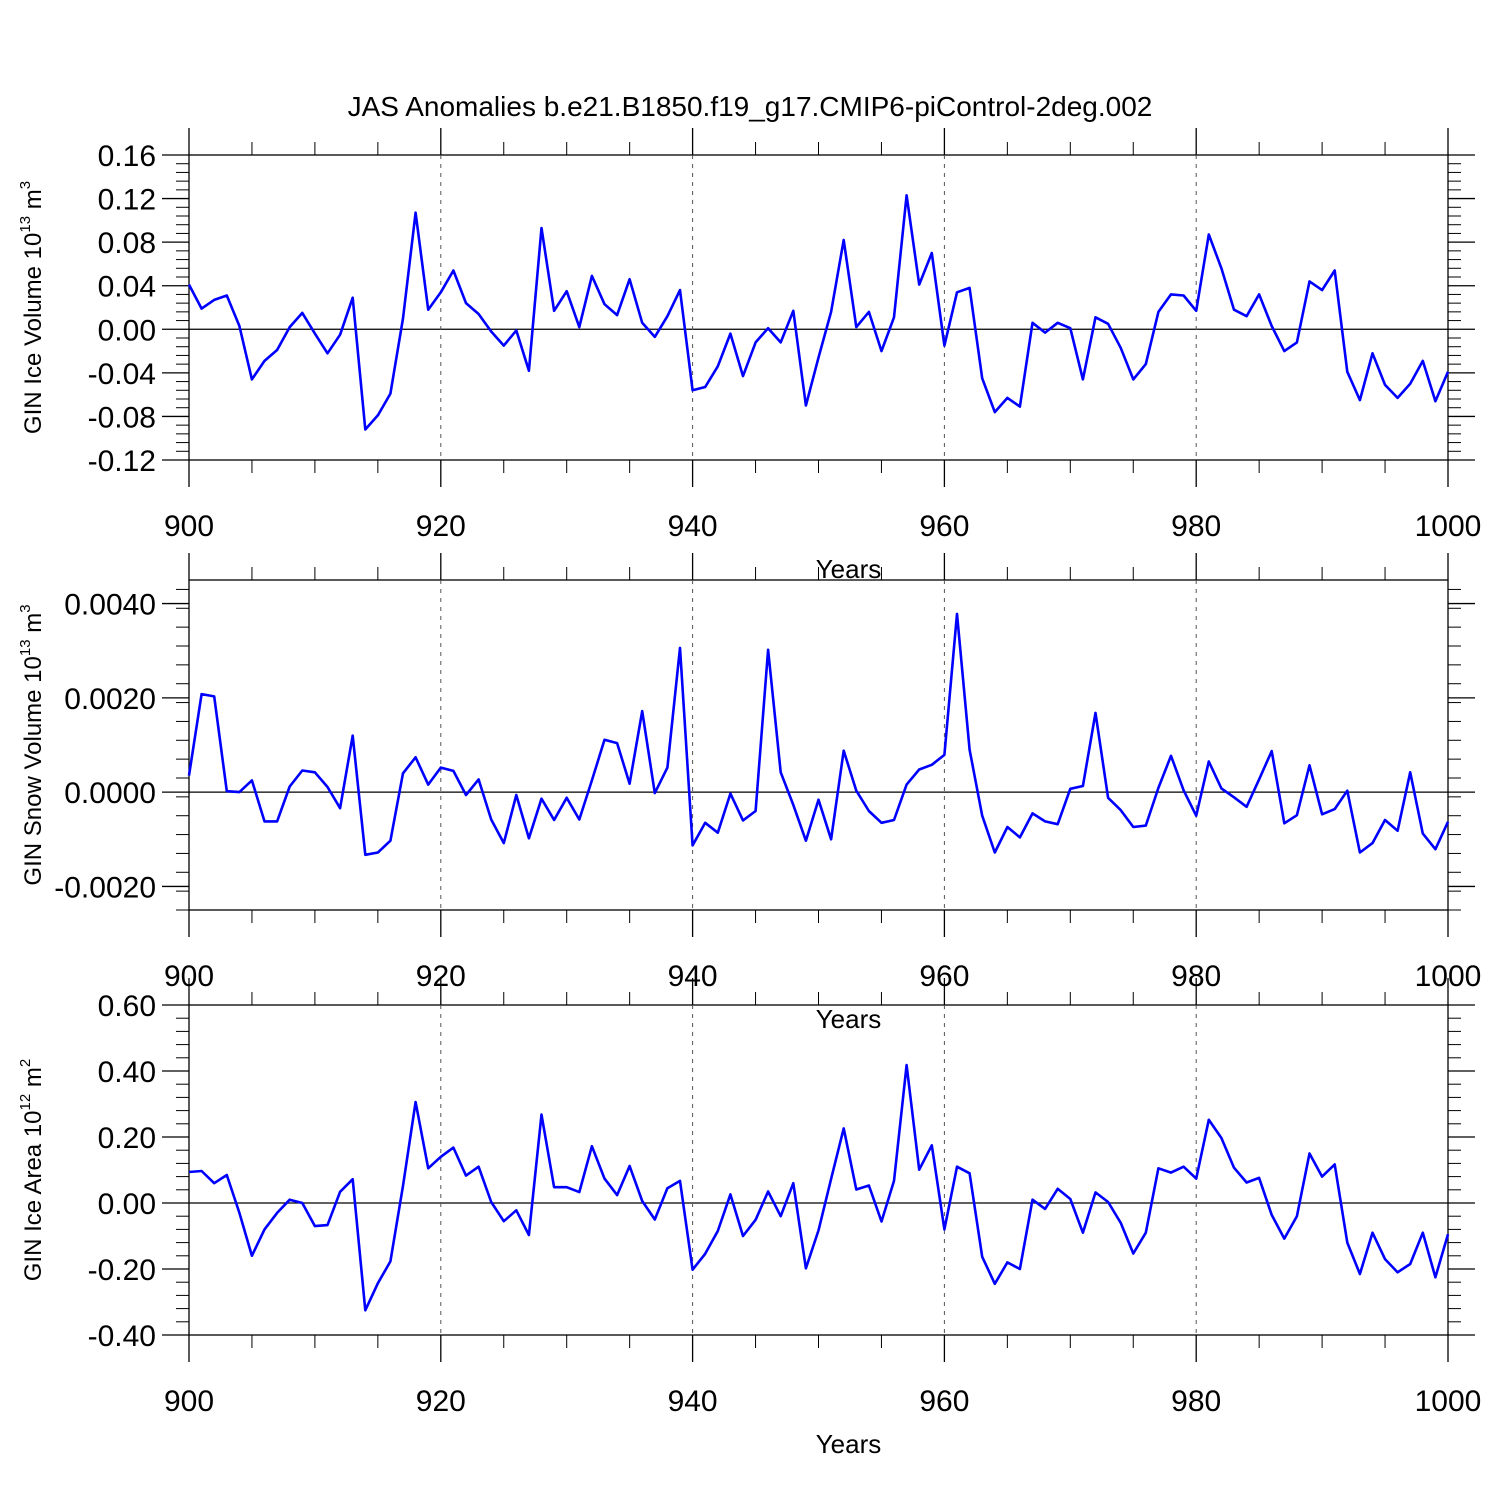  I want to click on y-label-text: GIN Ice Volume 10, so click(33, 333).